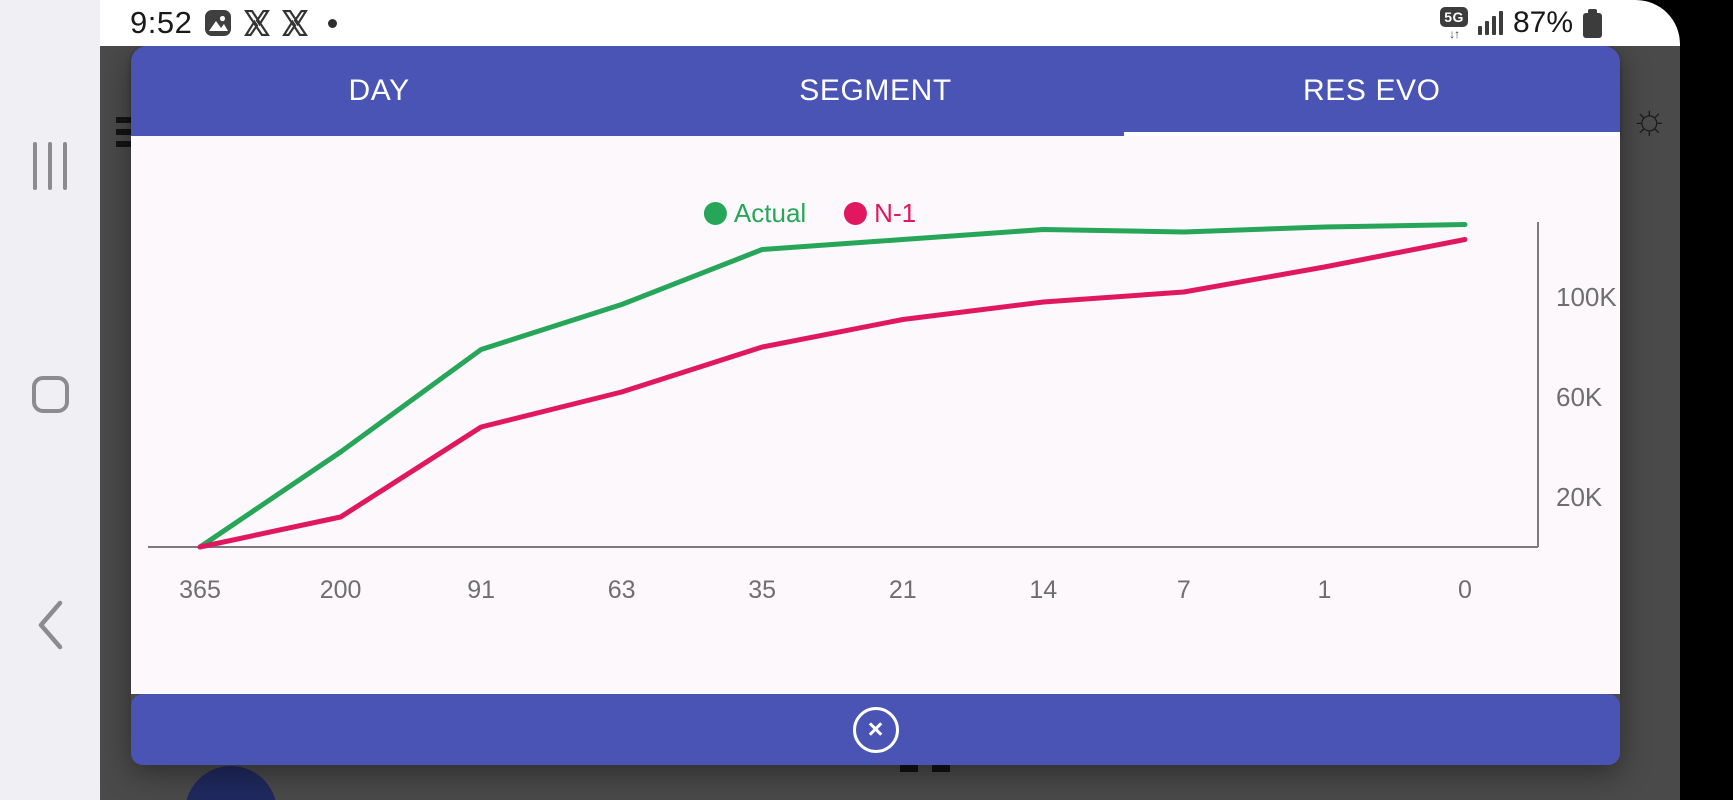 The image size is (1733, 800). I want to click on background-marks, so click(925, 768).